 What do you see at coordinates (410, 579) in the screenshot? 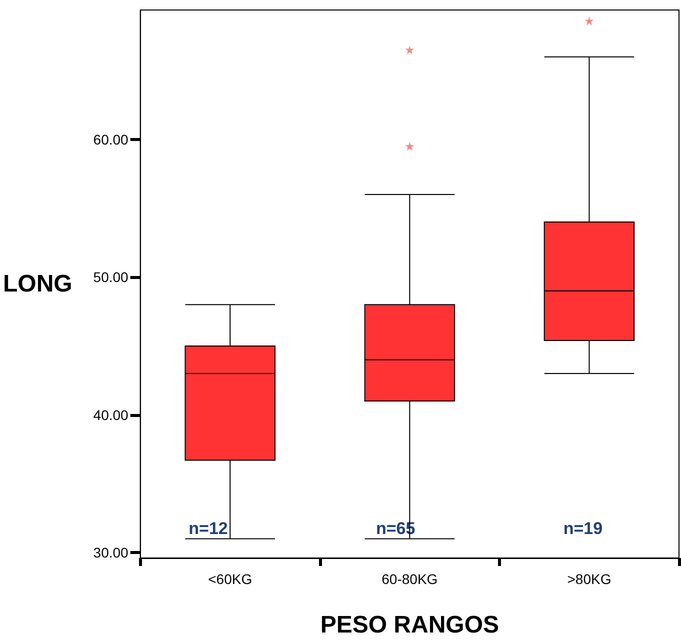
I see `x-tick-label: 60-80KG` at bounding box center [410, 579].